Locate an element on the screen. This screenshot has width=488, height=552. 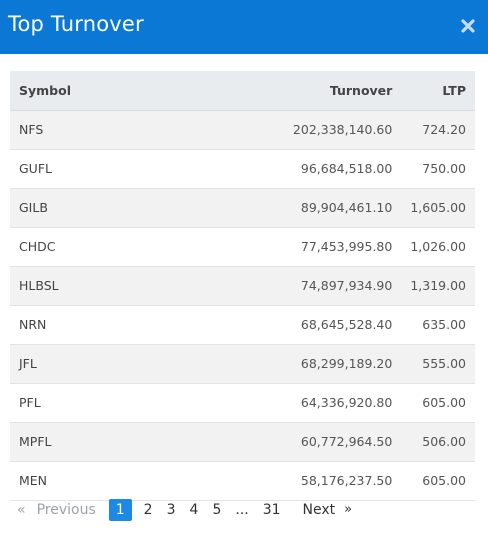
cell-turnover: 58,176,237.50 is located at coordinates (346, 480).